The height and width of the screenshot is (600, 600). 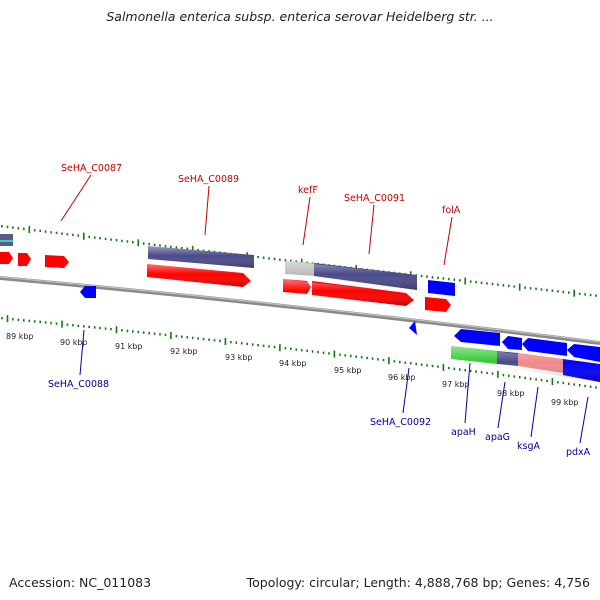 What do you see at coordinates (239, 357) in the screenshot?
I see `kbp-label: 93 kbp` at bounding box center [239, 357].